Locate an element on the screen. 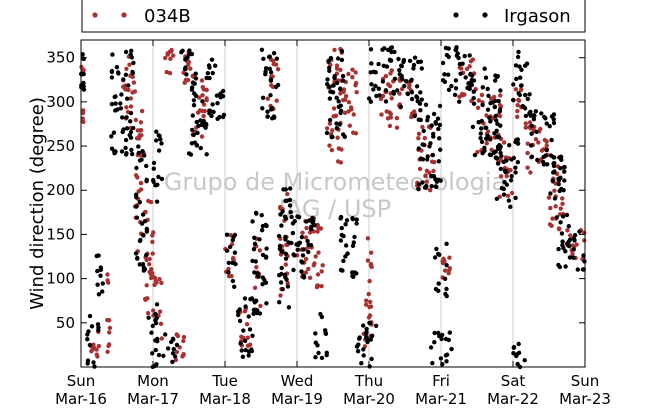 This screenshot has height=409, width=650. y-tick-label: 100 is located at coordinates (60, 279).